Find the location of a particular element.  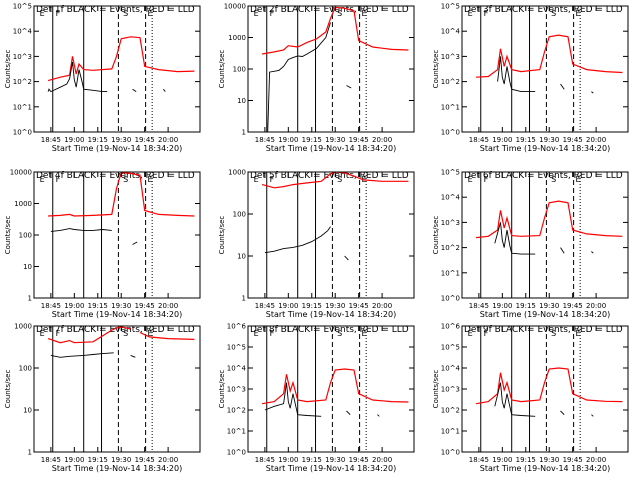

y-tick-label: 10^6 is located at coordinates (237, 327).